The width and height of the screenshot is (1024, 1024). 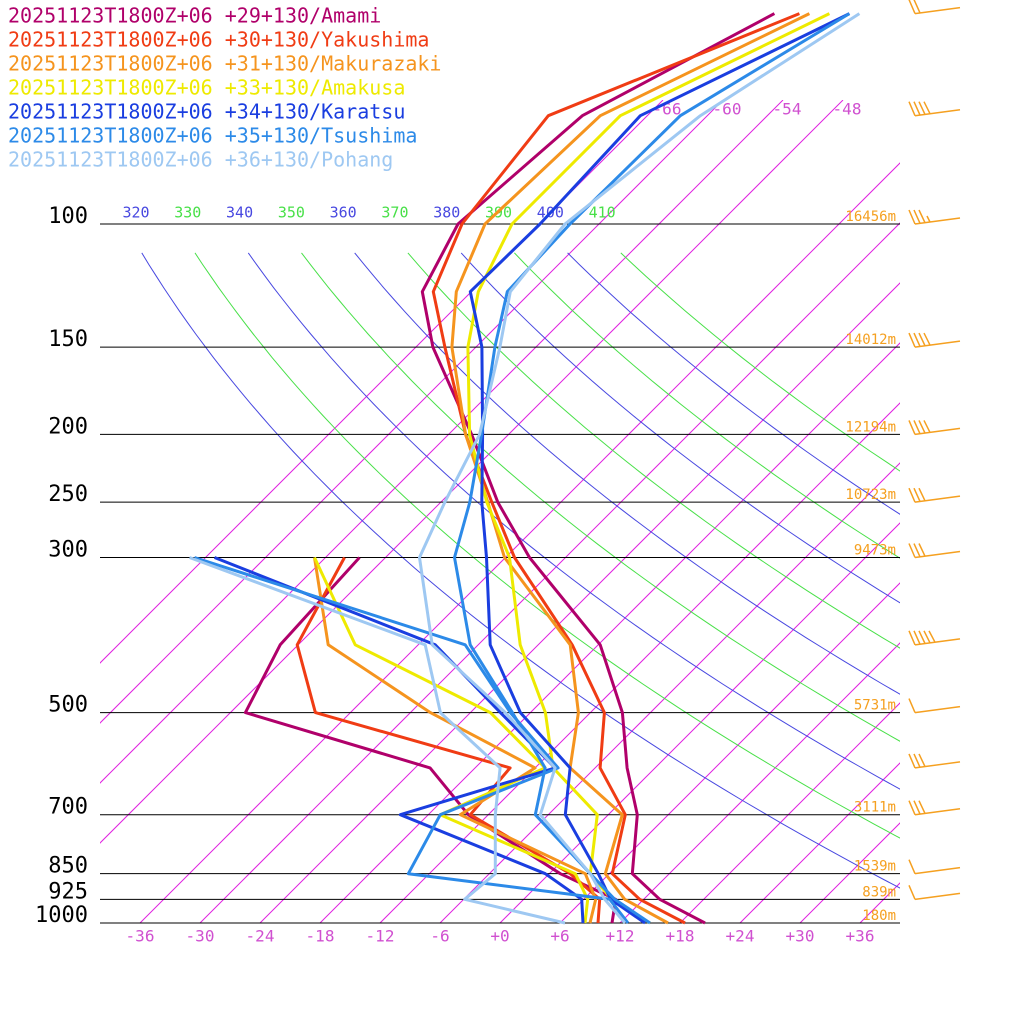 What do you see at coordinates (620, 936) in the screenshot?
I see `x-tick-label: +12` at bounding box center [620, 936].